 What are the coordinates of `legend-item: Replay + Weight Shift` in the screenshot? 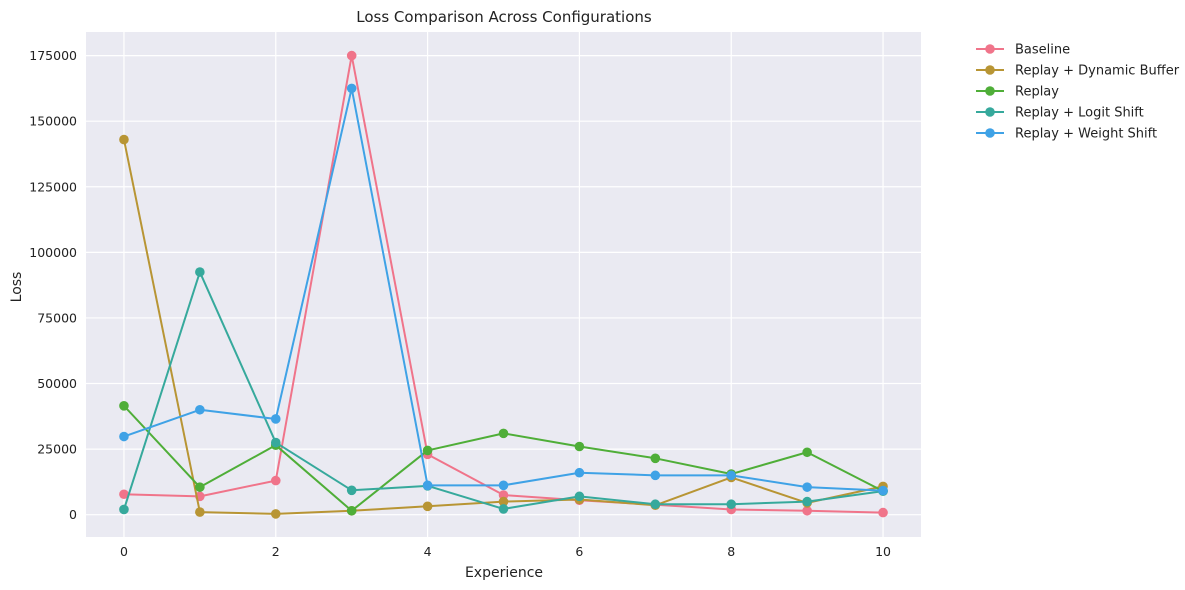 It's located at (1066, 134).